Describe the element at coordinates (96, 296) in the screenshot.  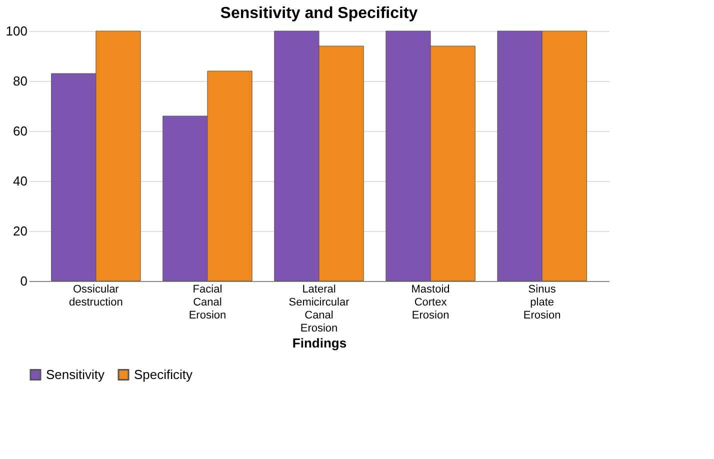
I see `x-tick-label: Ossicular destruction` at that location.